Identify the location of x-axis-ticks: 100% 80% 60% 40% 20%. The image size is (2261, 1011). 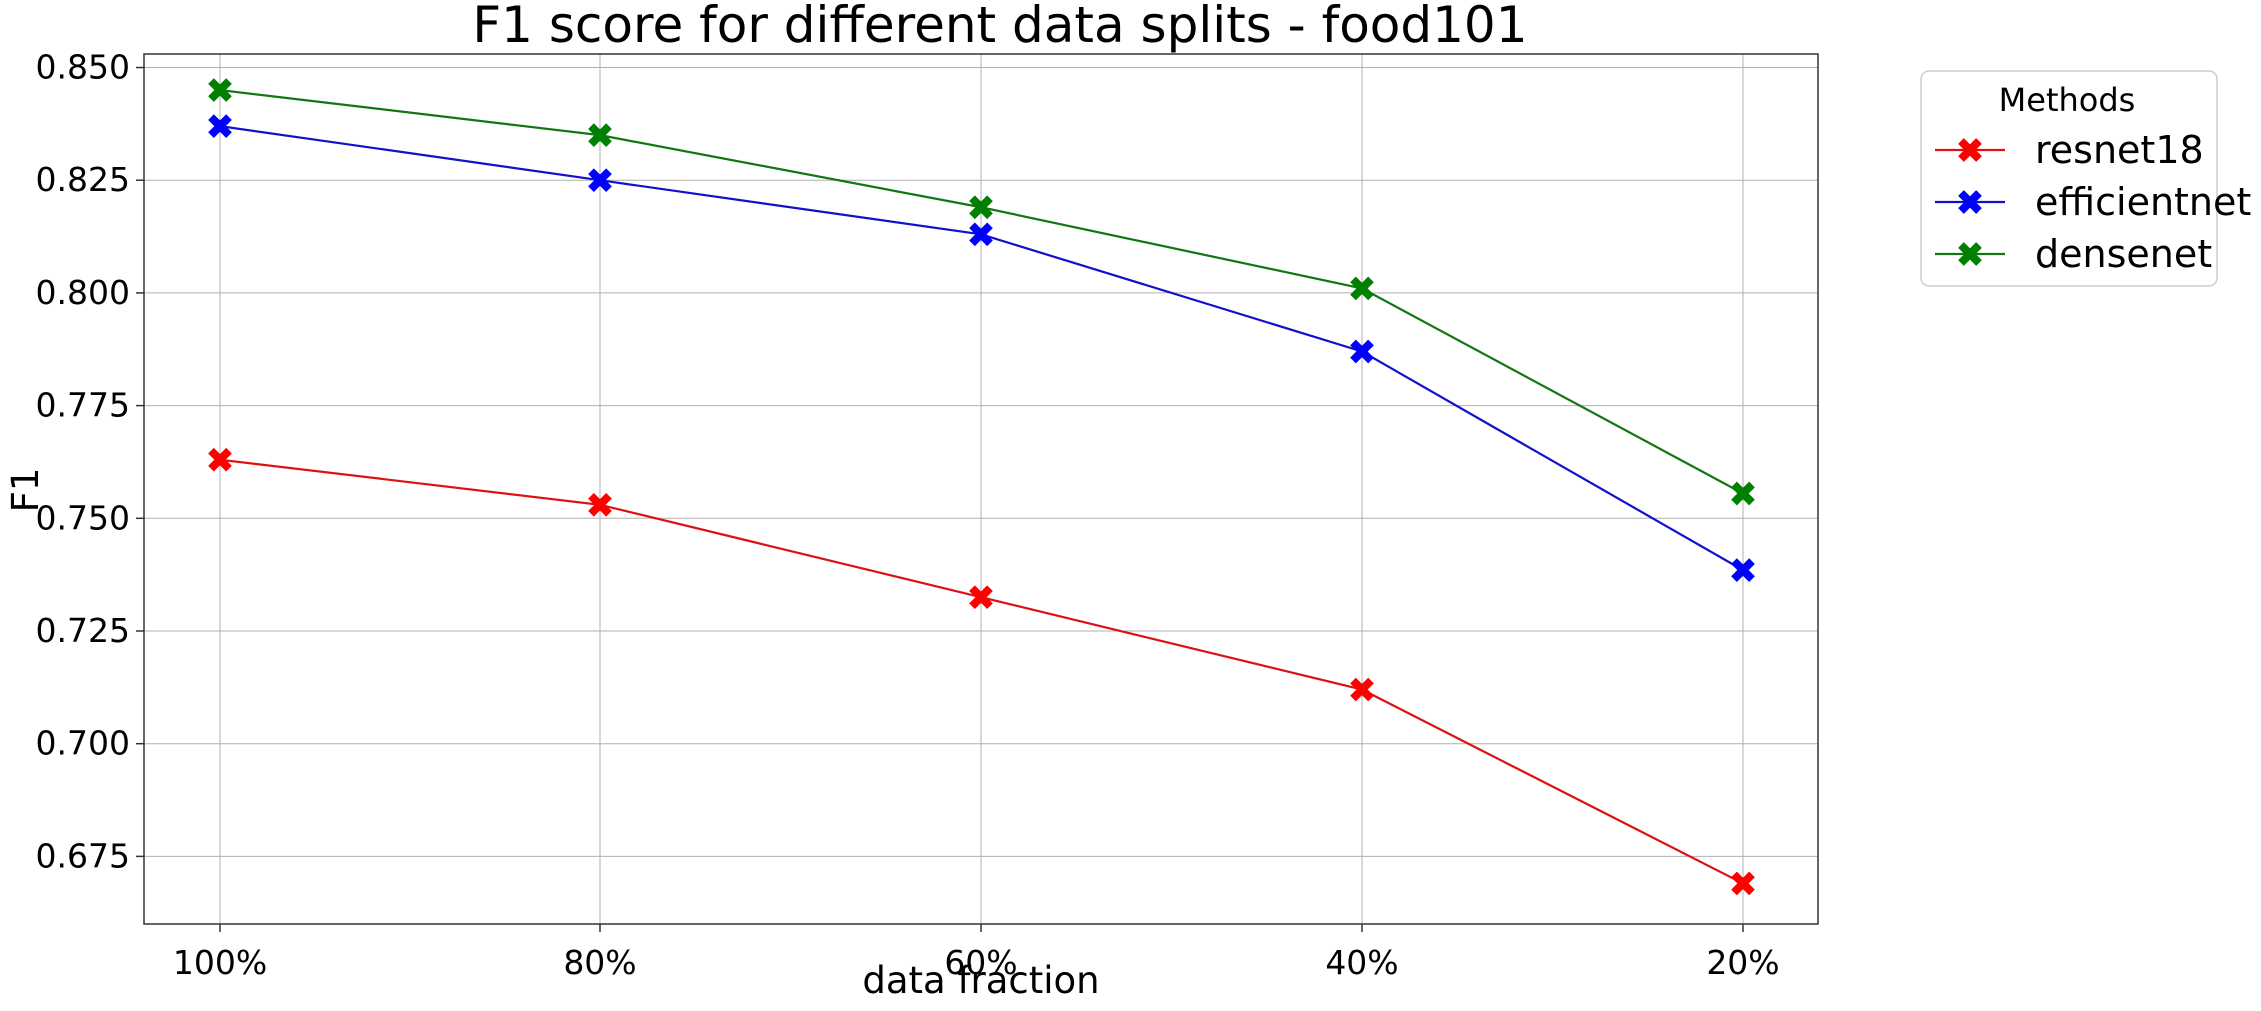
(976, 953).